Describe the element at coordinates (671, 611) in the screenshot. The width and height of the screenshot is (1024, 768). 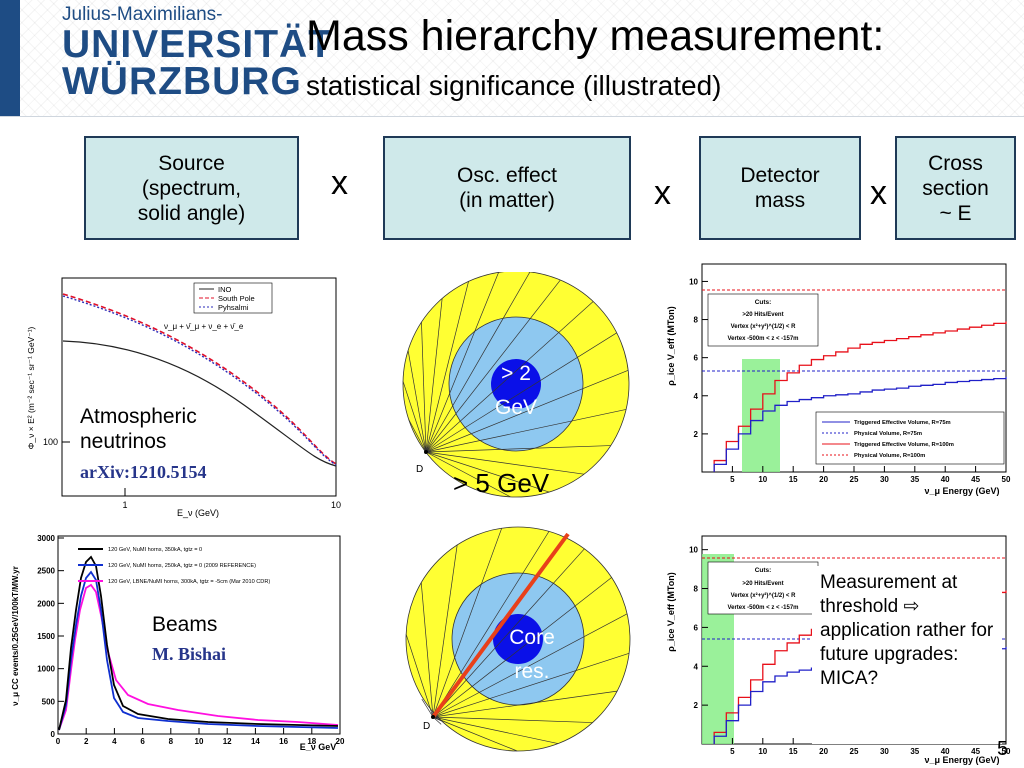
I see `veff-ylabel-bottom: ρ_ice V_eff (MTon)` at that location.